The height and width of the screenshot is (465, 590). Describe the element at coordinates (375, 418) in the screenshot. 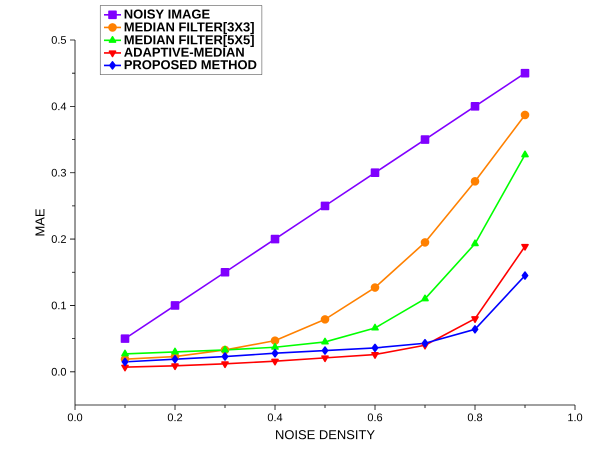

I see `x-tick-label: 0.6` at that location.